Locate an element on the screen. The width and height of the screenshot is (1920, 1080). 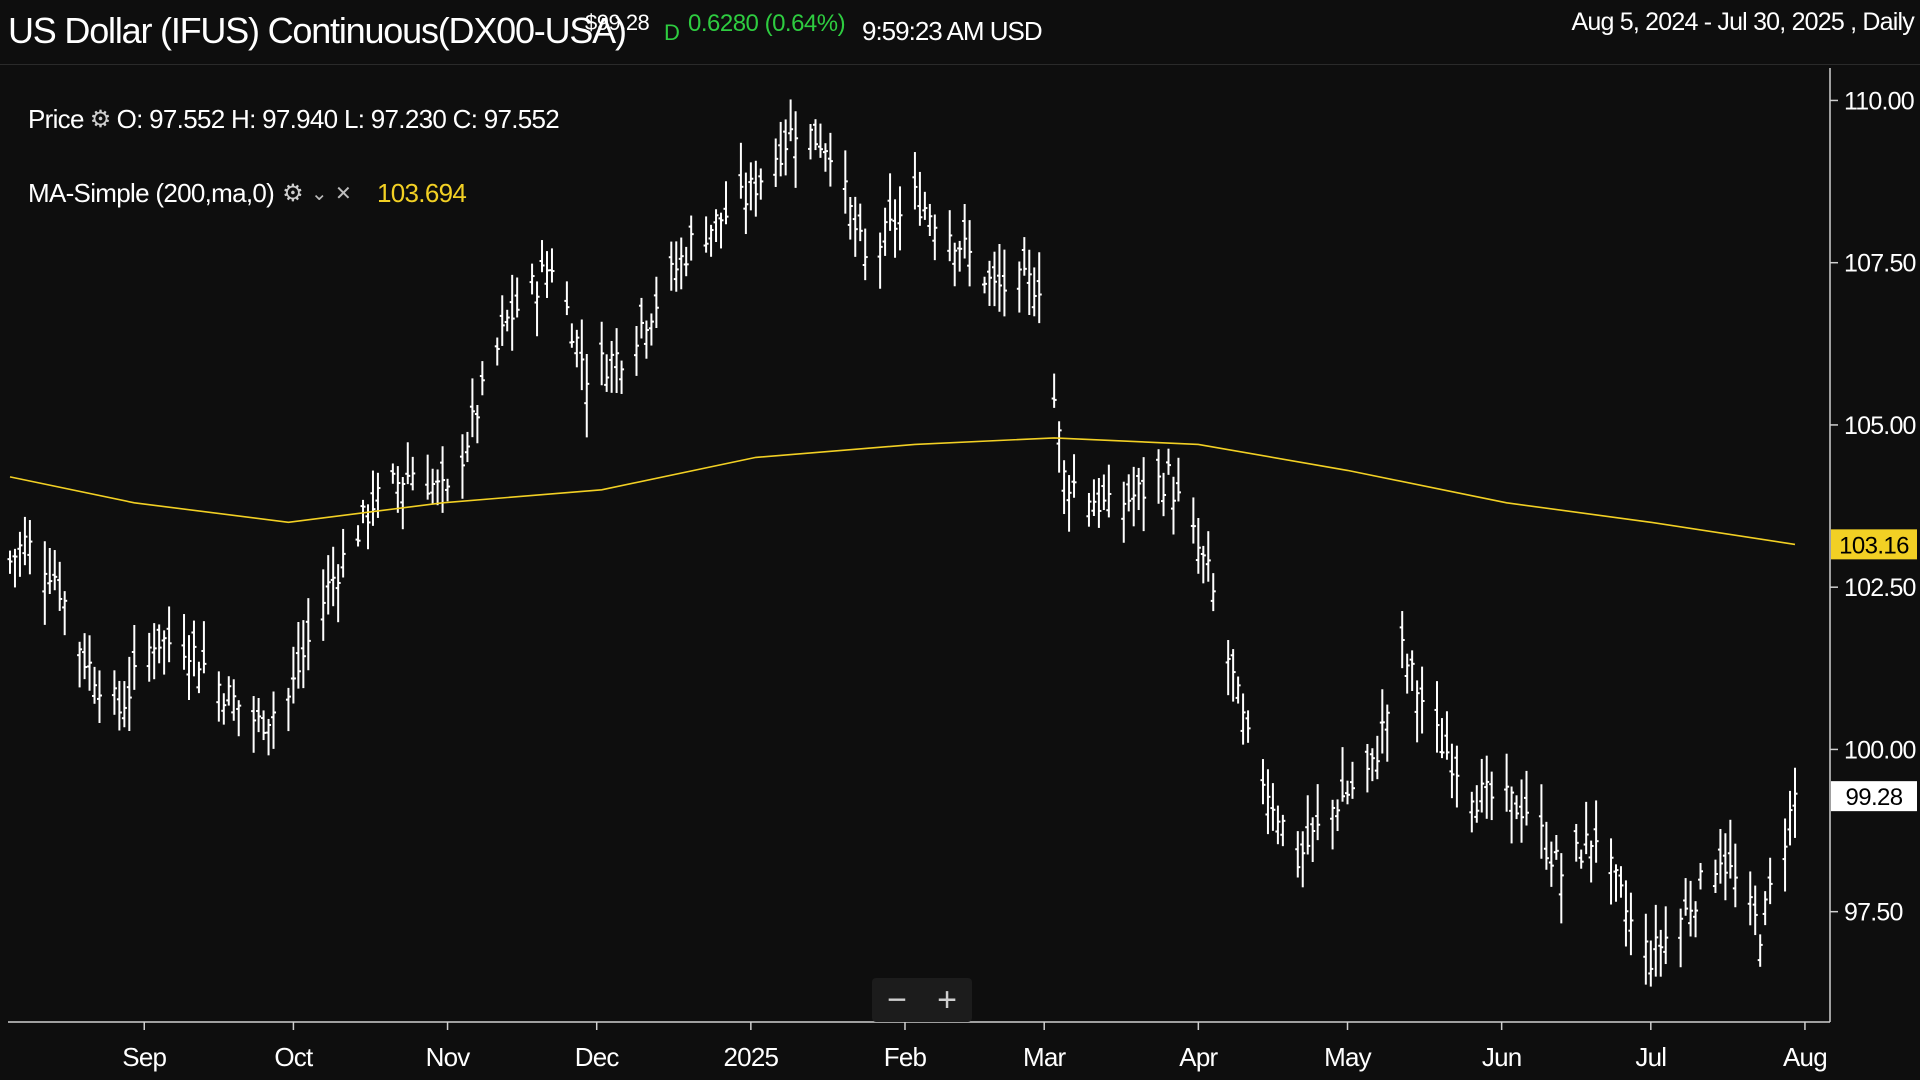
y-tick-label: 107.50 is located at coordinates (1880, 264).